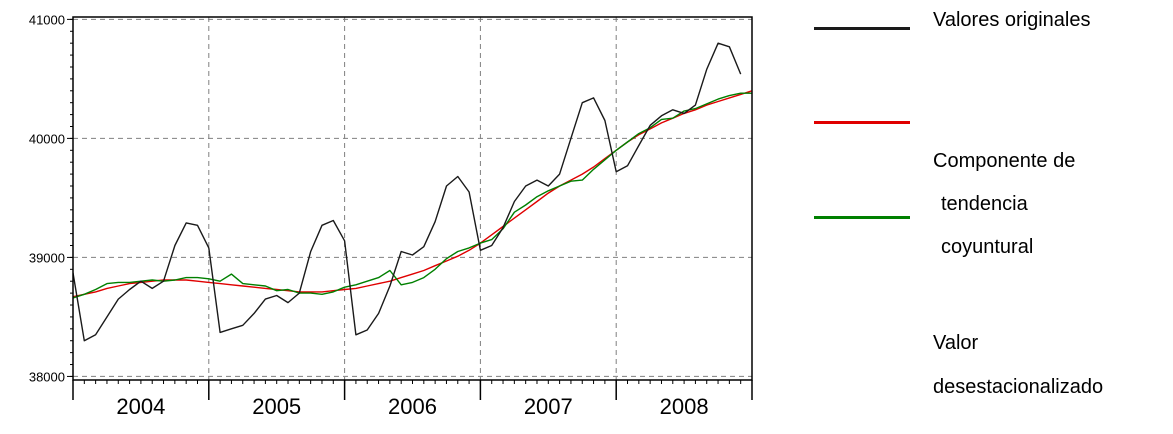  I want to click on legend-trend-label-3: coyuntural, so click(987, 247).